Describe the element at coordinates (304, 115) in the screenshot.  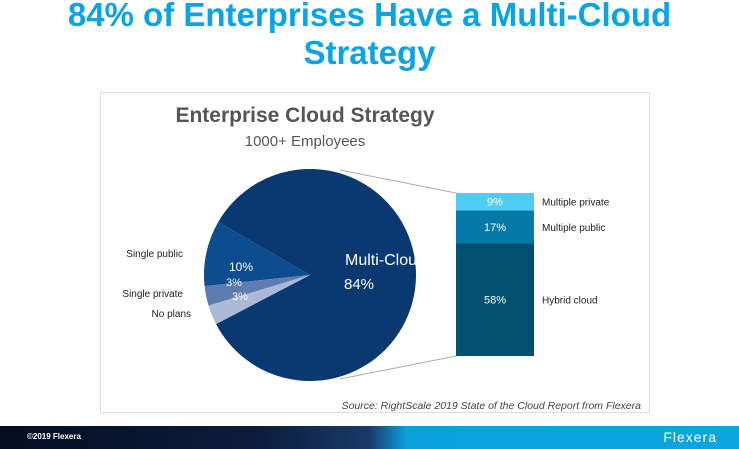
I see `chart-title: Enterprise Cloud Strategy` at that location.